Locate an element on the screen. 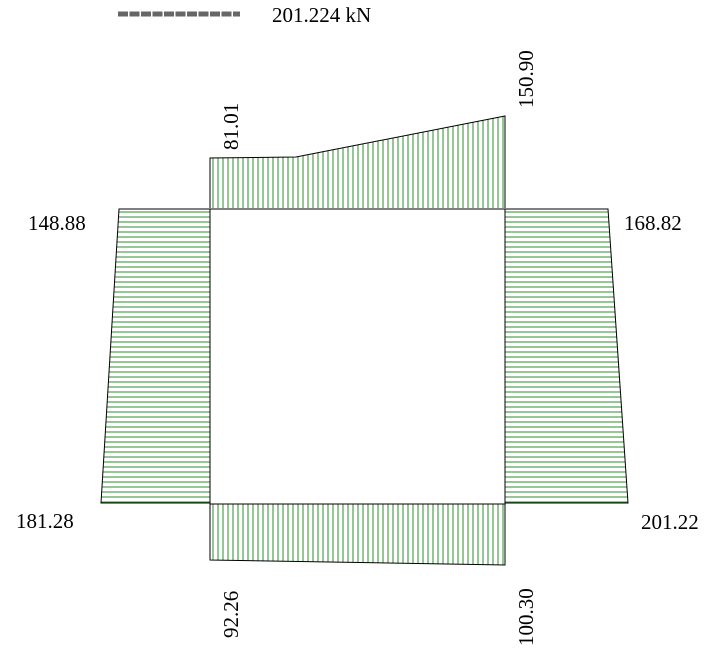  bottom-member-diagram is located at coordinates (357, 535).